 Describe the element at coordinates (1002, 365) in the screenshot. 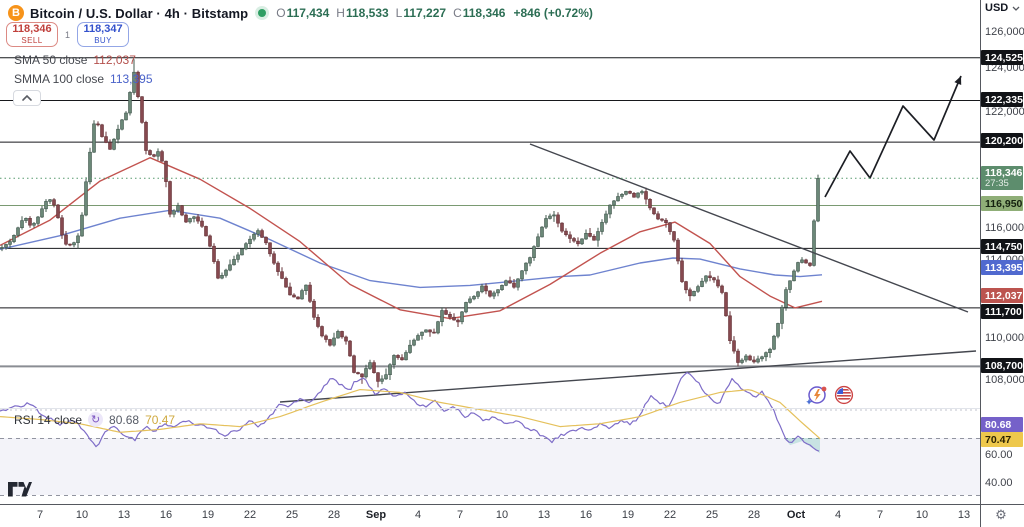

I see `price-badge-black: 108,700` at that location.